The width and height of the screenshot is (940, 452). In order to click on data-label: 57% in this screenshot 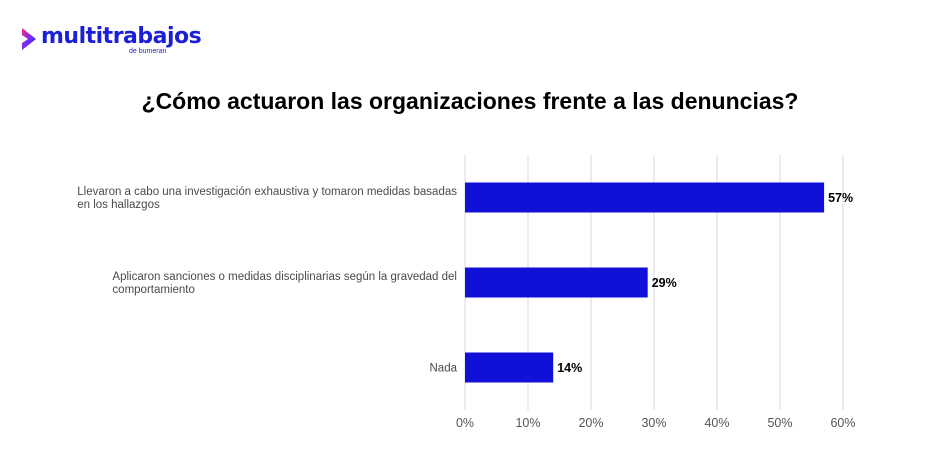, I will do `click(840, 198)`.